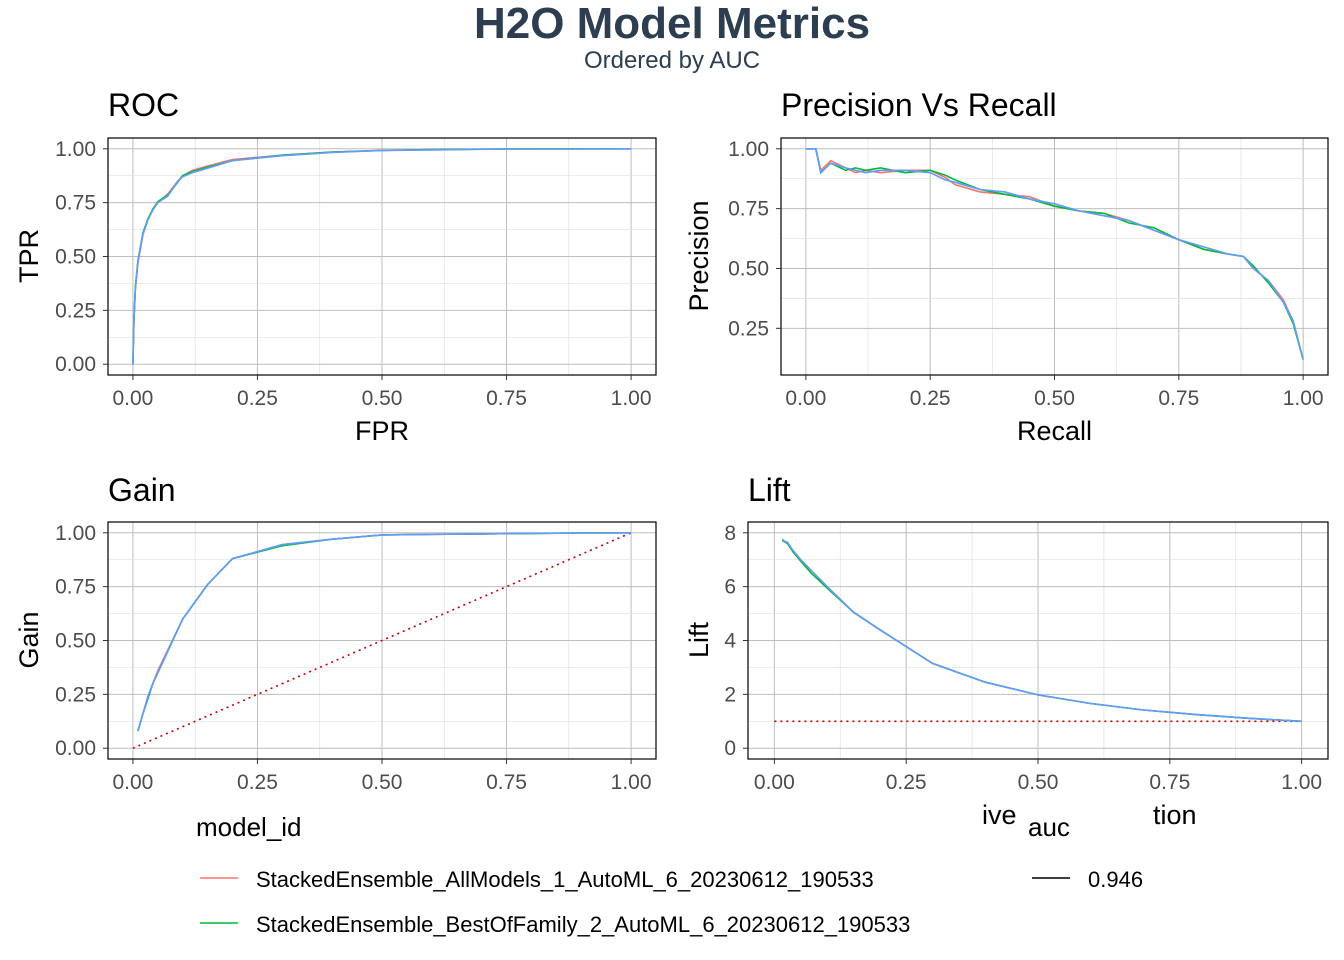 The image size is (1344, 960). What do you see at coordinates (1054, 431) in the screenshot?
I see `x-axis-label-pr: Recall` at bounding box center [1054, 431].